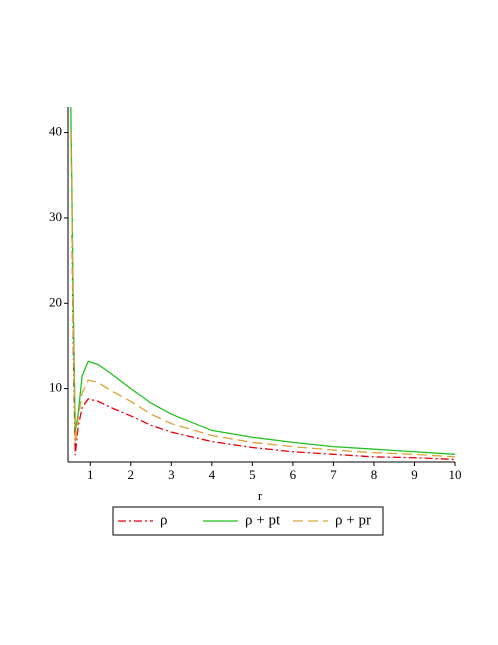 This screenshot has height=645, width=498. What do you see at coordinates (353, 520) in the screenshot?
I see `legend-label: ρ + pr` at bounding box center [353, 520].